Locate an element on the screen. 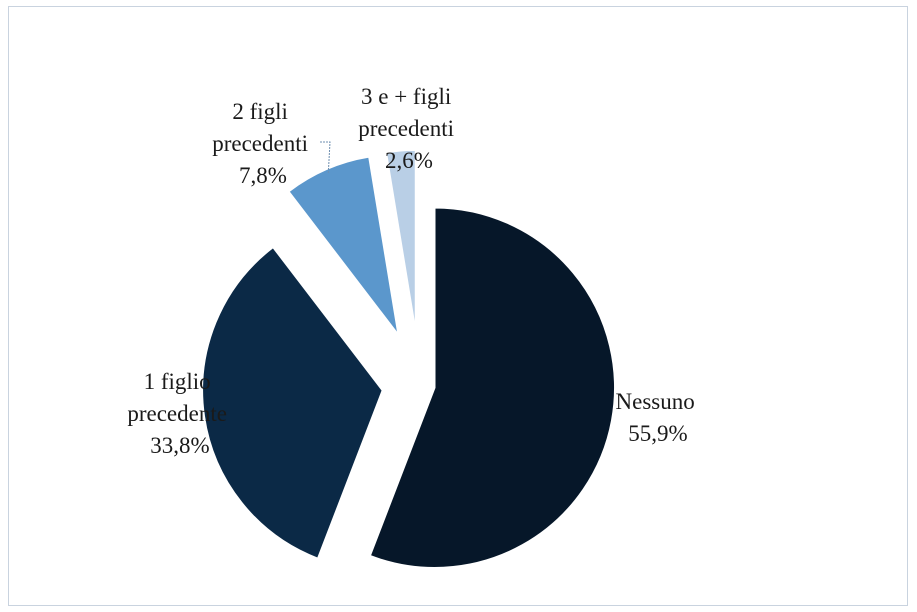  label-1-figlio-line-1: 1 figlio is located at coordinates (177, 381).